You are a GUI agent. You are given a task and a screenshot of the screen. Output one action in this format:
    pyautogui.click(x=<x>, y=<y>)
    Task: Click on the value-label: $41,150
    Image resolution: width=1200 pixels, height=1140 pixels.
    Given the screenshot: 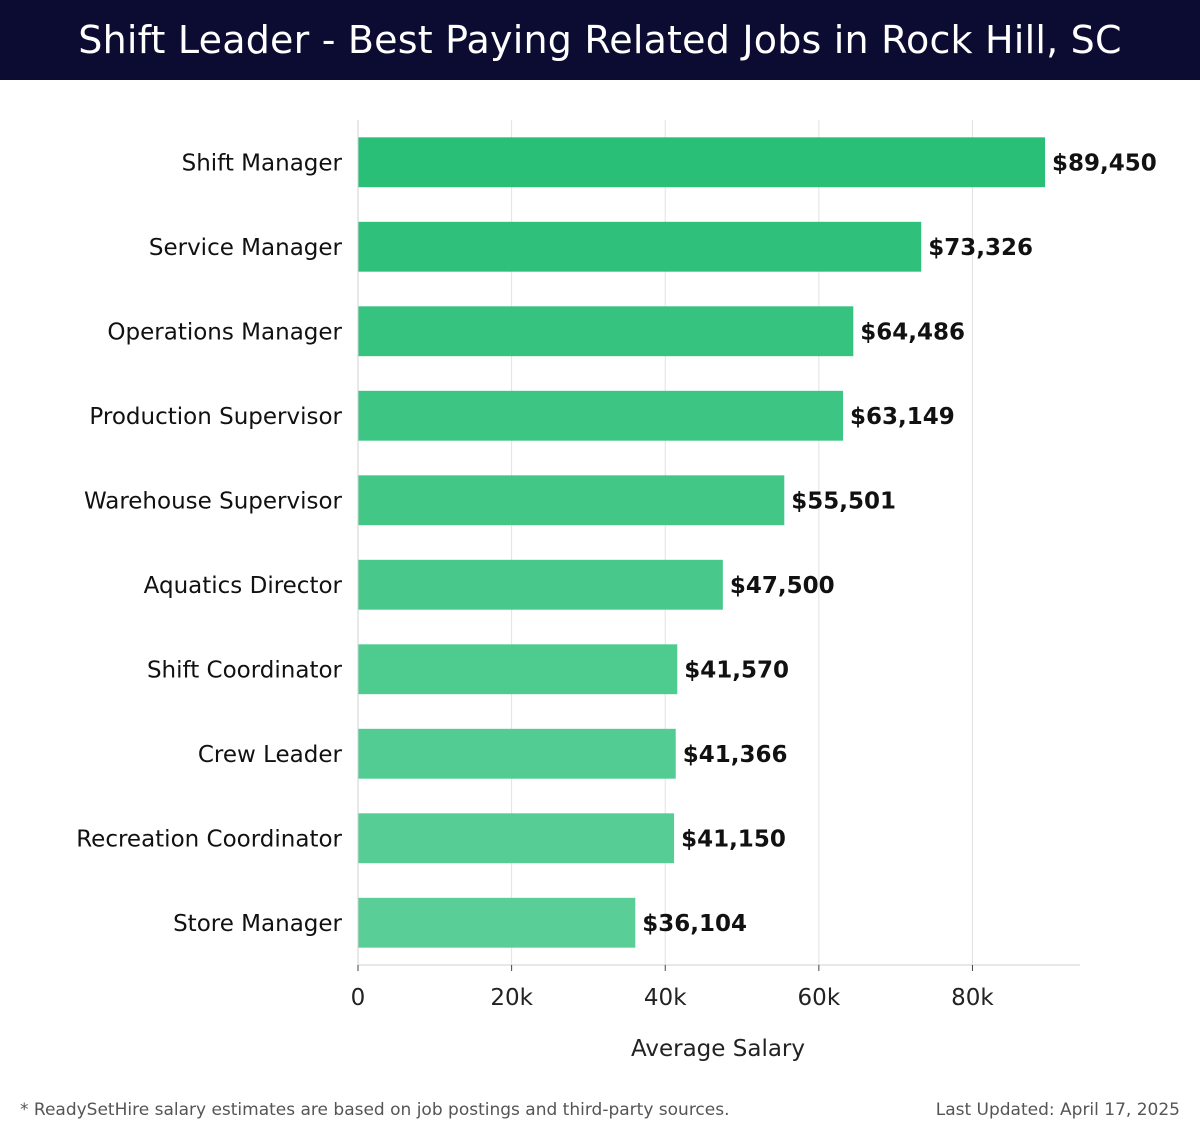 What is the action you would take?
    pyautogui.click(x=733, y=839)
    